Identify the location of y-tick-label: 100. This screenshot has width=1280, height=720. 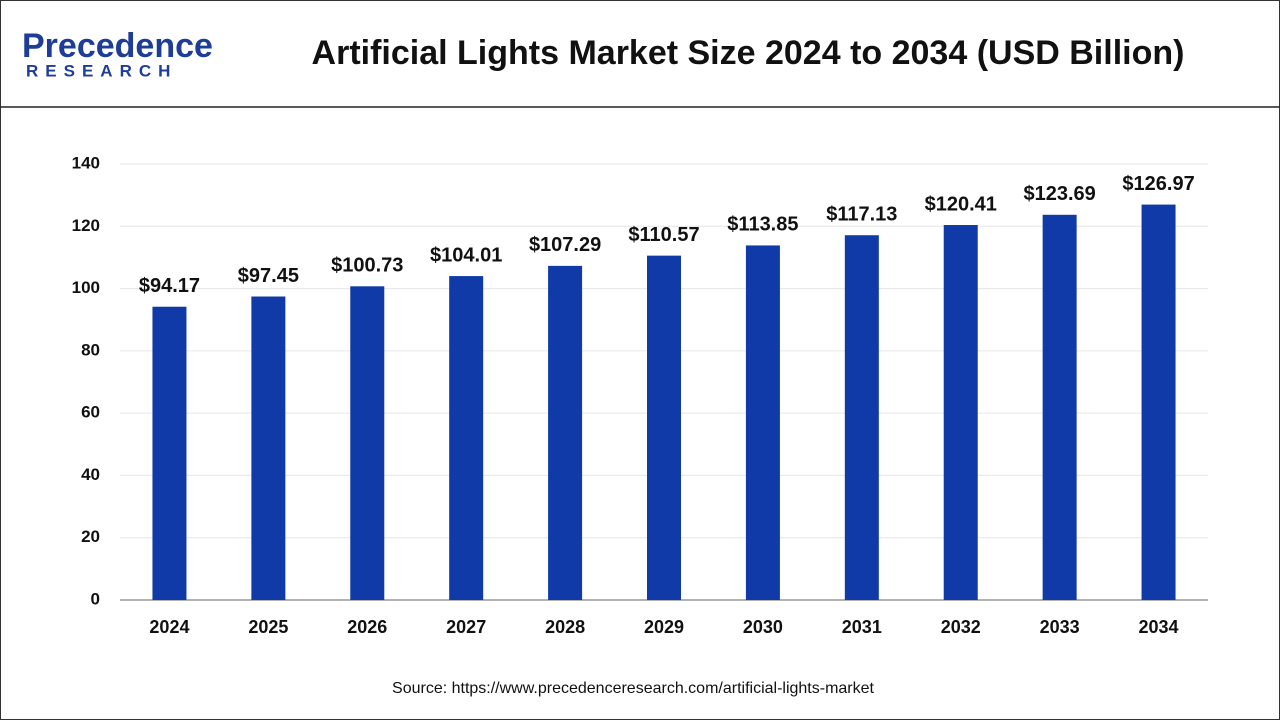
(86, 287).